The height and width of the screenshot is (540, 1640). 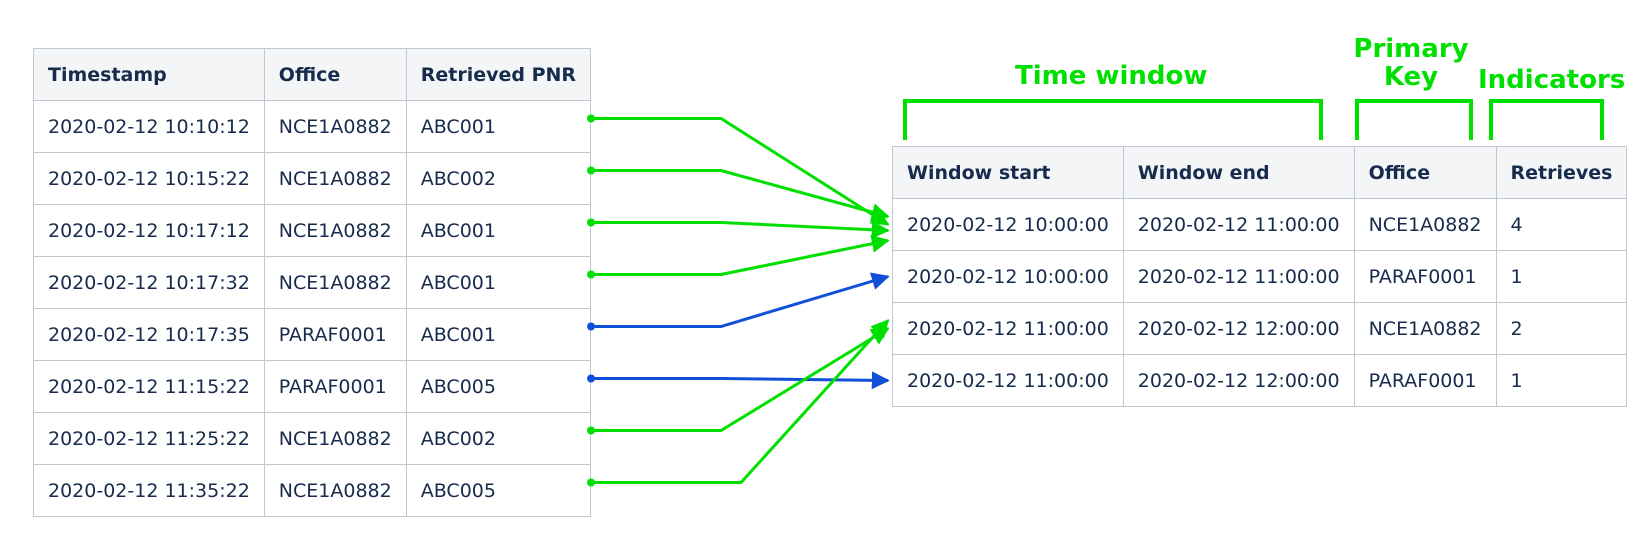 I want to click on table-row: 2020-02-12 10:17:32 NCE1A0882 ABC001, so click(x=312, y=282).